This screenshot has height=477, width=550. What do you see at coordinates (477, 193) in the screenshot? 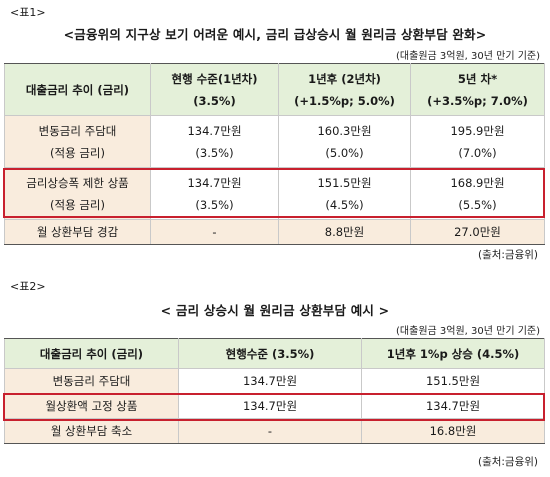
I see `table-cell: 168.9만원 (5.5%)` at bounding box center [477, 193].